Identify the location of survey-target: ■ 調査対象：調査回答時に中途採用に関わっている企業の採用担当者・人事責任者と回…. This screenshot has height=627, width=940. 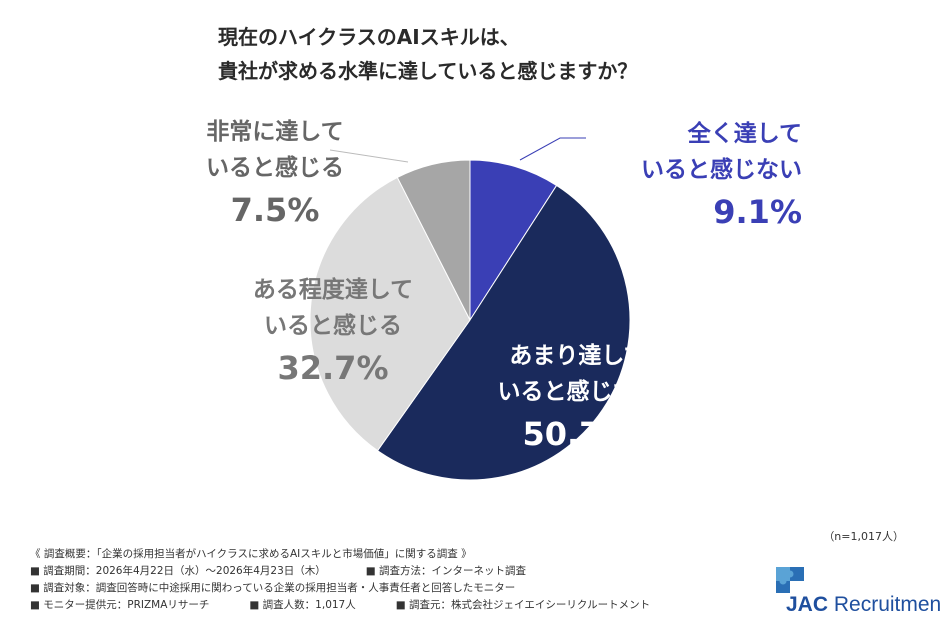
(273, 588).